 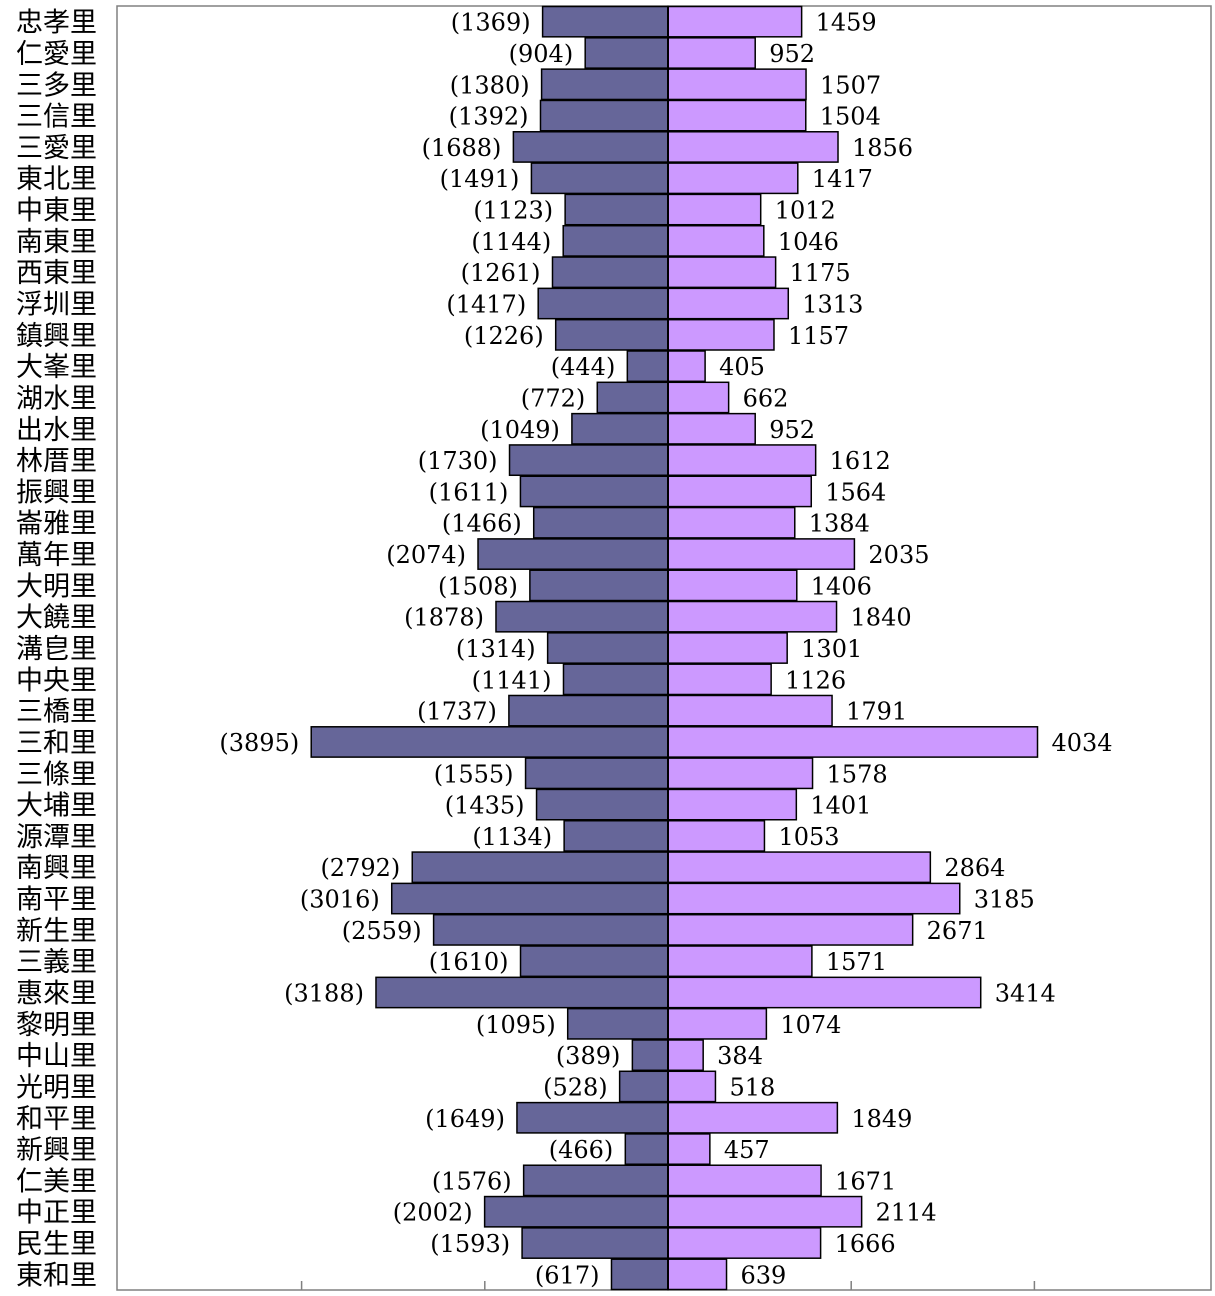 What do you see at coordinates (478, 586) in the screenshot?
I see `data-label-left: (1508)` at bounding box center [478, 586].